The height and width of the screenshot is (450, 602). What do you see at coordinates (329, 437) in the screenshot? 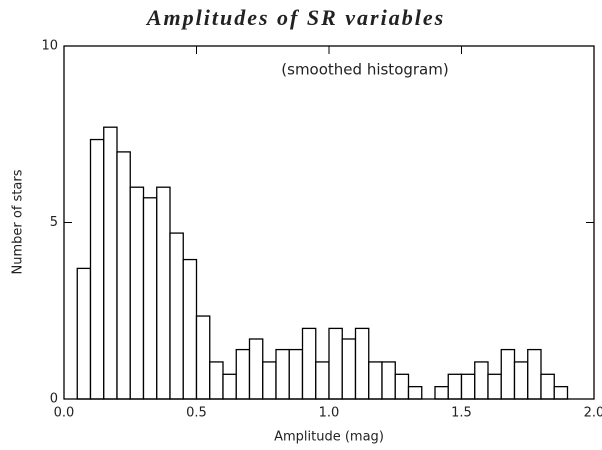
I see `x-axis-label: Amplitude (mag)` at bounding box center [329, 437].